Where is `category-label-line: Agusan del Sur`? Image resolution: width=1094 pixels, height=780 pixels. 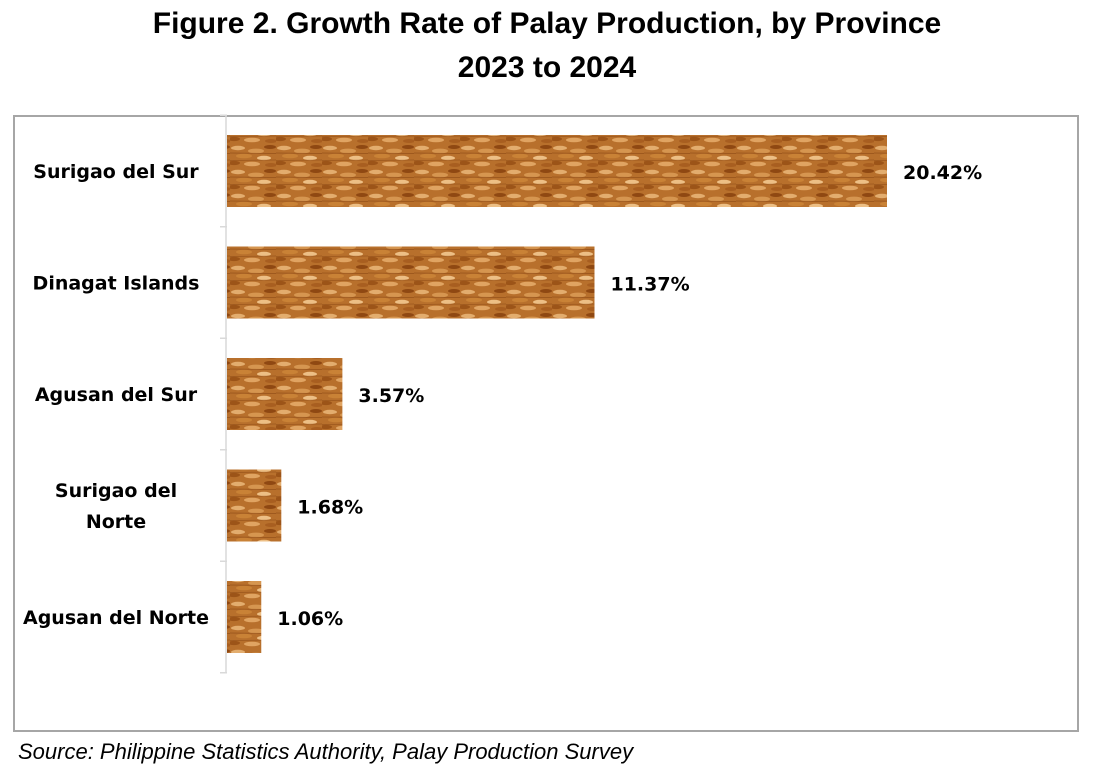 category-label-line: Agusan del Sur is located at coordinates (116, 395).